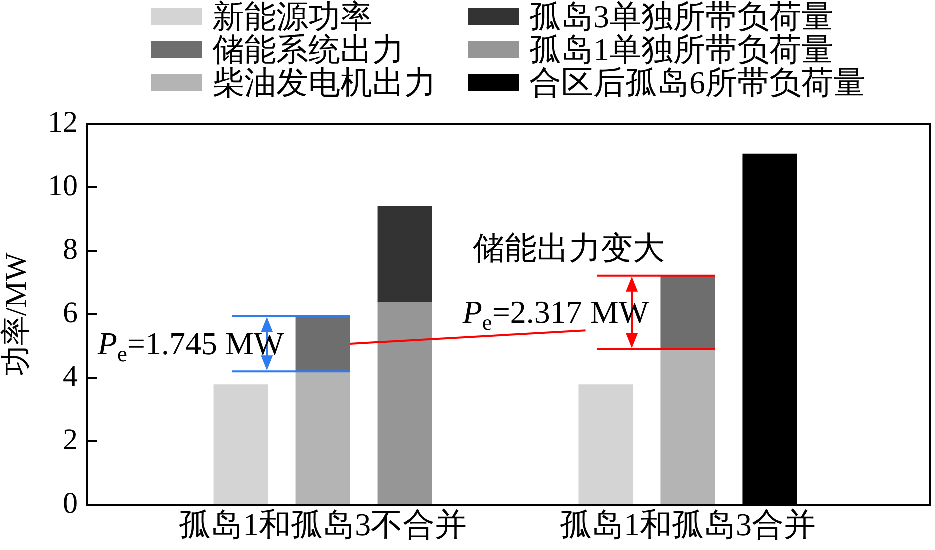 The height and width of the screenshot is (550, 935). I want to click on y-tick-label: 2, so click(70, 439).